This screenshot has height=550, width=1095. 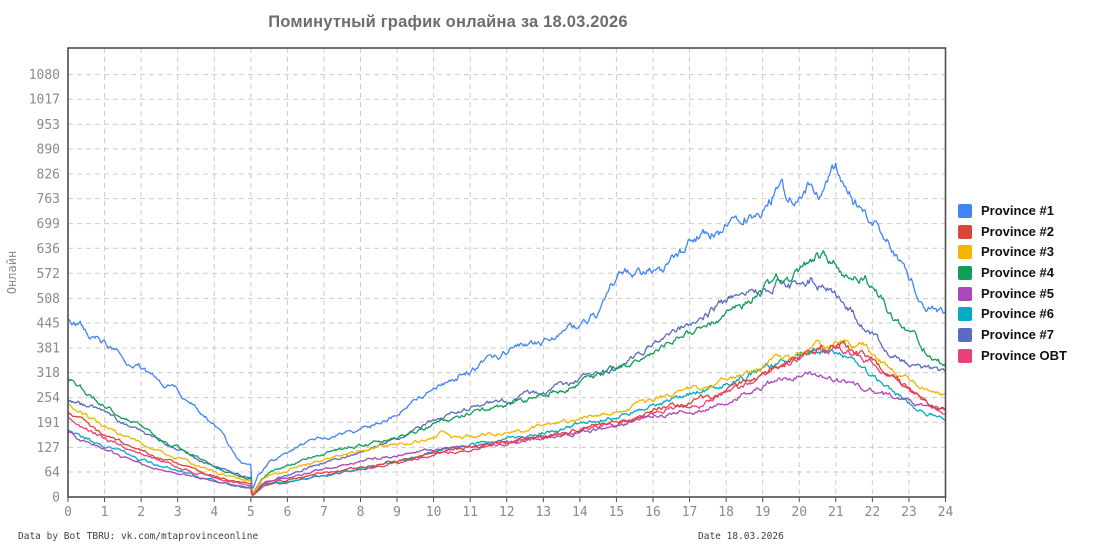 I want to click on legend-label: Province OBT, so click(x=1024, y=355).